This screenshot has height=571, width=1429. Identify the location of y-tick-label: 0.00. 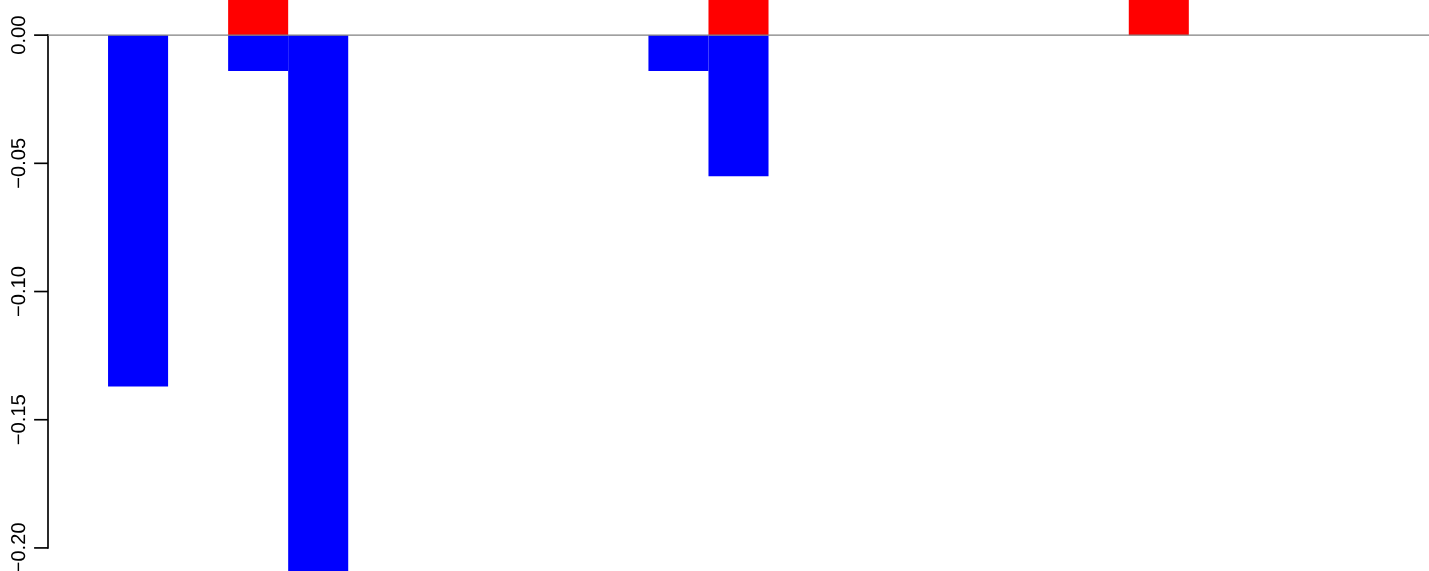
(18, 35).